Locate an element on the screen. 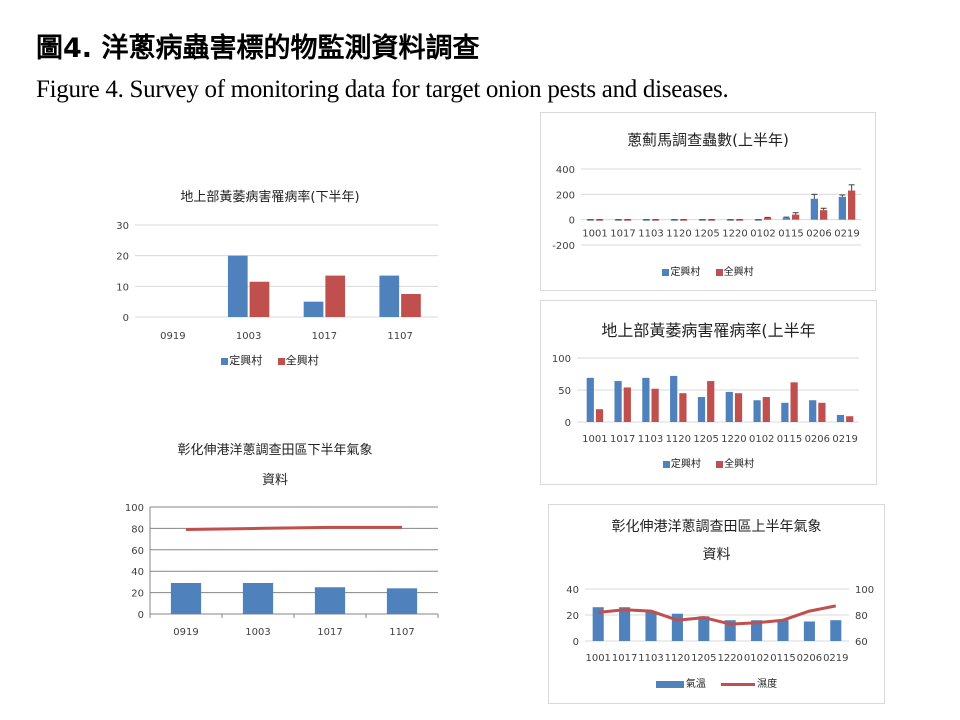  chart-title: 地上部黃萎病害罹病率(上半年 is located at coordinates (708, 330).